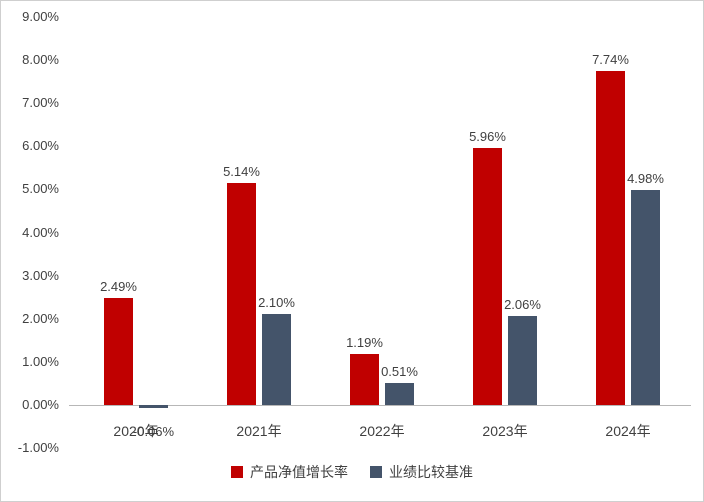 This screenshot has height=502, width=704. Describe the element at coordinates (522, 305) in the screenshot. I see `bar-value-label: 2.06%` at that location.